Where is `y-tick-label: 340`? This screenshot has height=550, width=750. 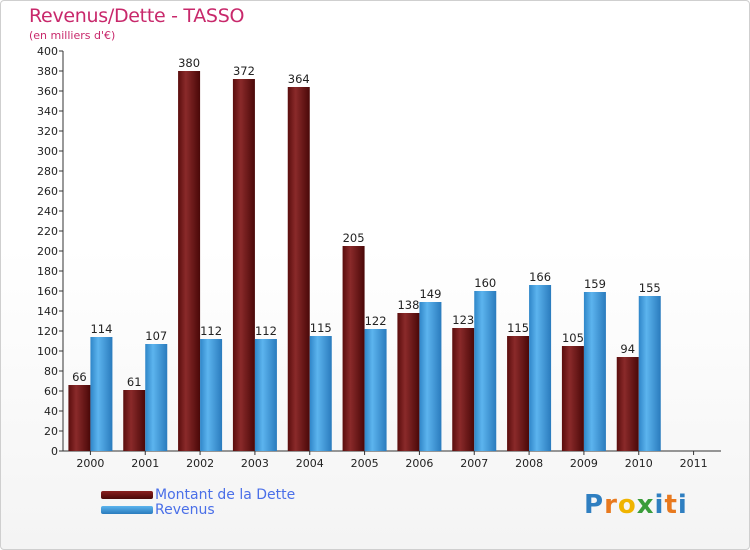 y-tick-label: 340 is located at coordinates (47, 111).